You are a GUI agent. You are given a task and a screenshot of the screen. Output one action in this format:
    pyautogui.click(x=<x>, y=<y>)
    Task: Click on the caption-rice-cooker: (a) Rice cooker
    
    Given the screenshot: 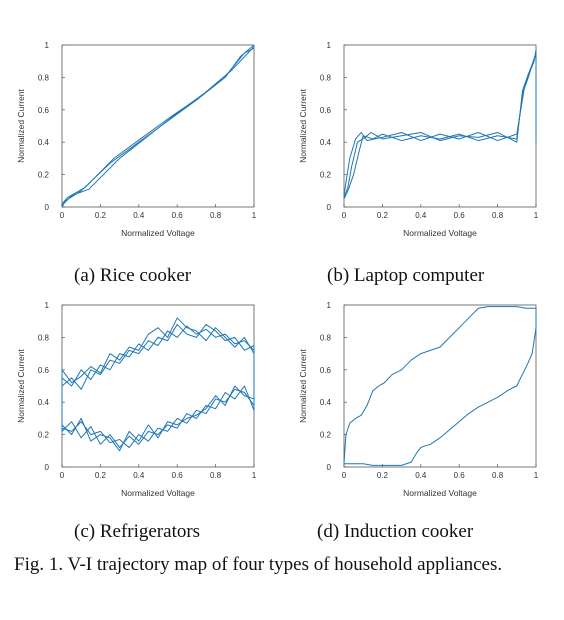 What is the action you would take?
    pyautogui.click(x=133, y=275)
    